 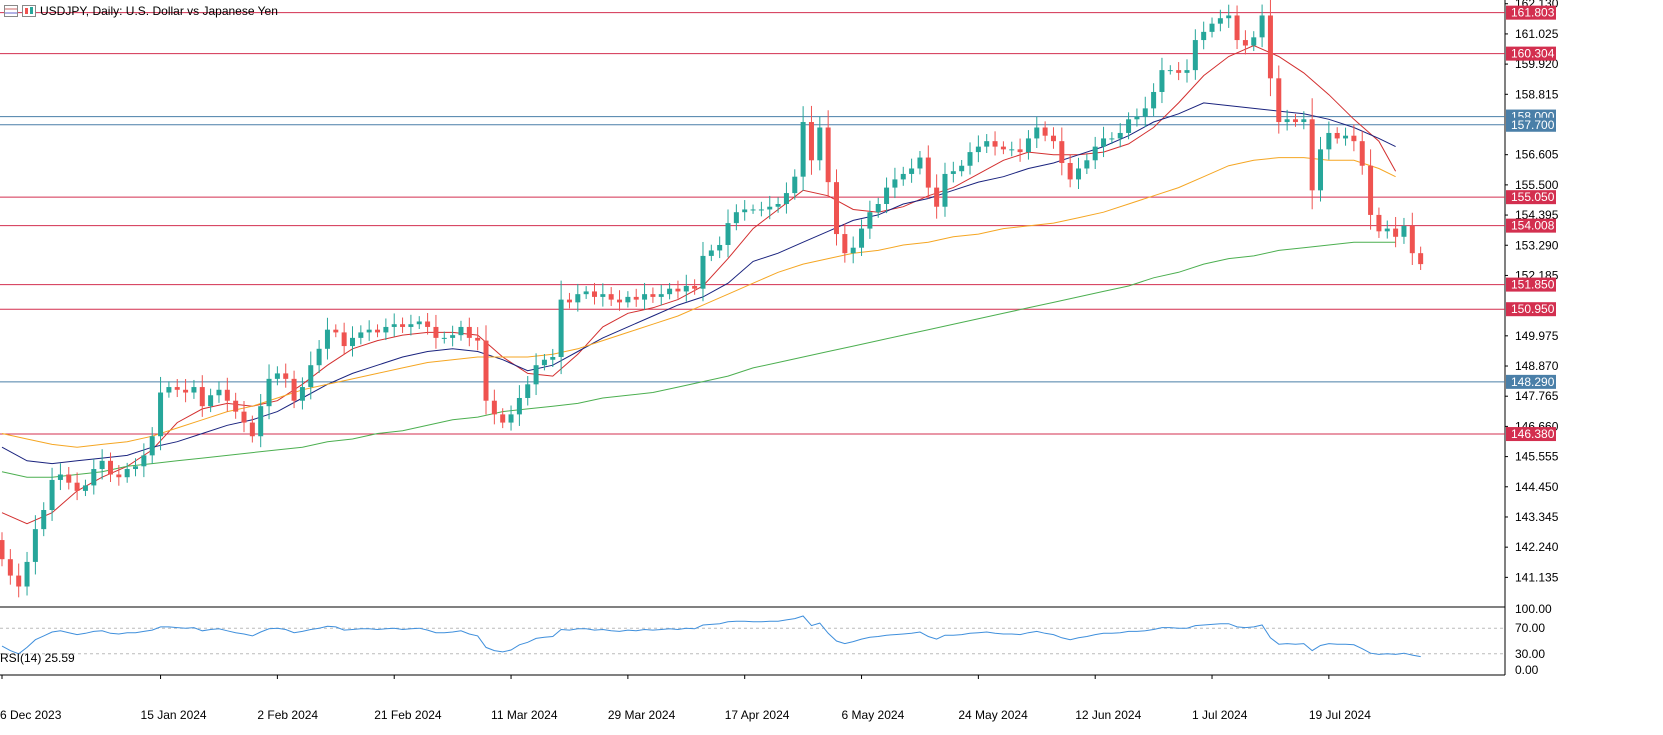 What do you see at coordinates (11, 11) in the screenshot?
I see `chart-grid-icon` at bounding box center [11, 11].